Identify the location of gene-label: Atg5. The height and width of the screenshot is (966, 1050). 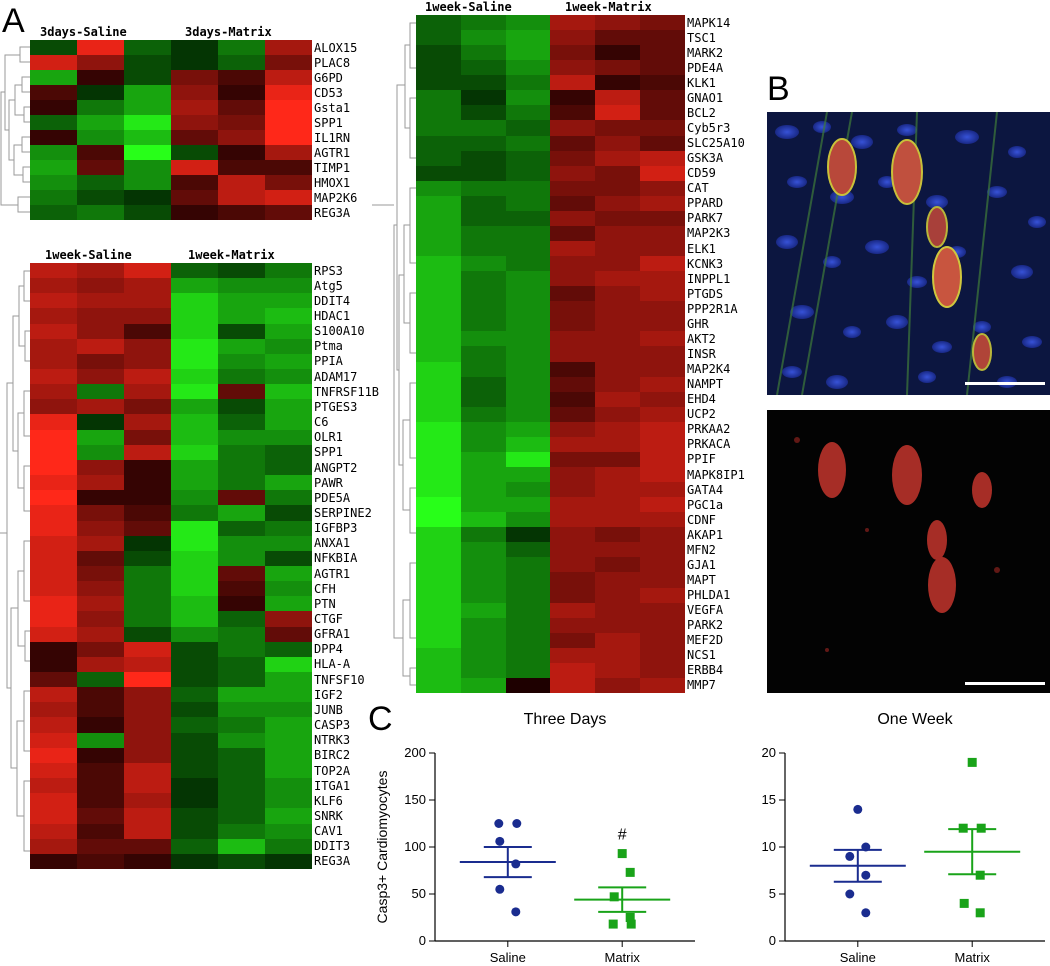
(328, 285).